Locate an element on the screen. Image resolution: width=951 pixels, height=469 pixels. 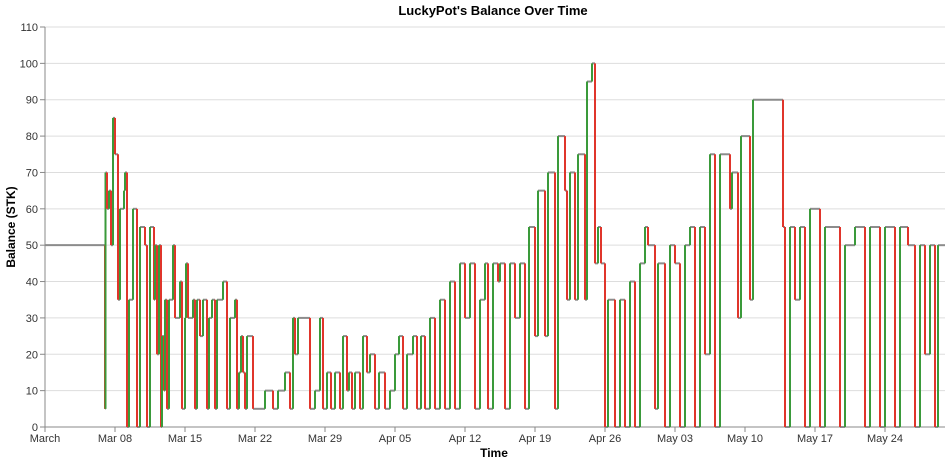
chart-title: LuckyPot's Balance Over Time is located at coordinates (492, 10).